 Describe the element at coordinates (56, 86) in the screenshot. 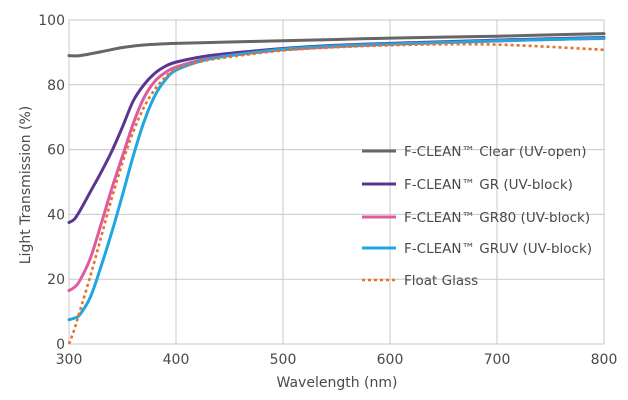

I see `y-tick-label: 80` at that location.